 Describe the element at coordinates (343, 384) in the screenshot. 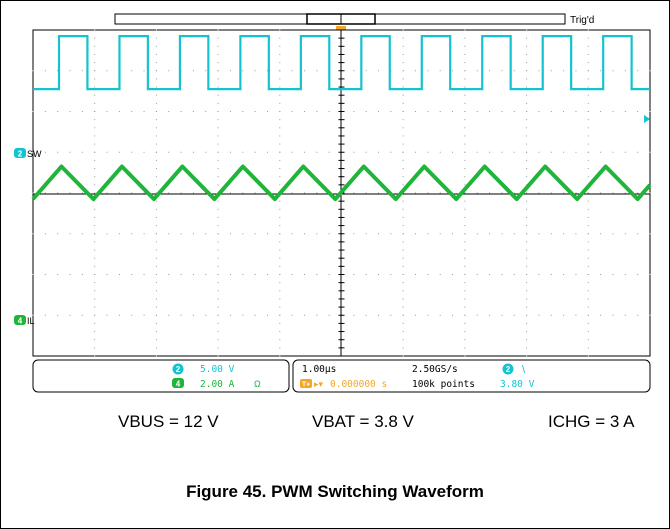

I see `trigger-delay-readout: T+ ▸▾ 0.000000 s` at that location.